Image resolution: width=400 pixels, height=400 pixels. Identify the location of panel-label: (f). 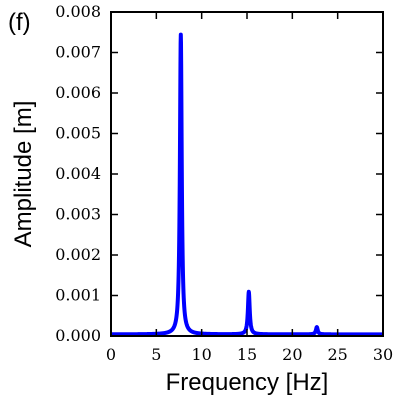
(19, 22).